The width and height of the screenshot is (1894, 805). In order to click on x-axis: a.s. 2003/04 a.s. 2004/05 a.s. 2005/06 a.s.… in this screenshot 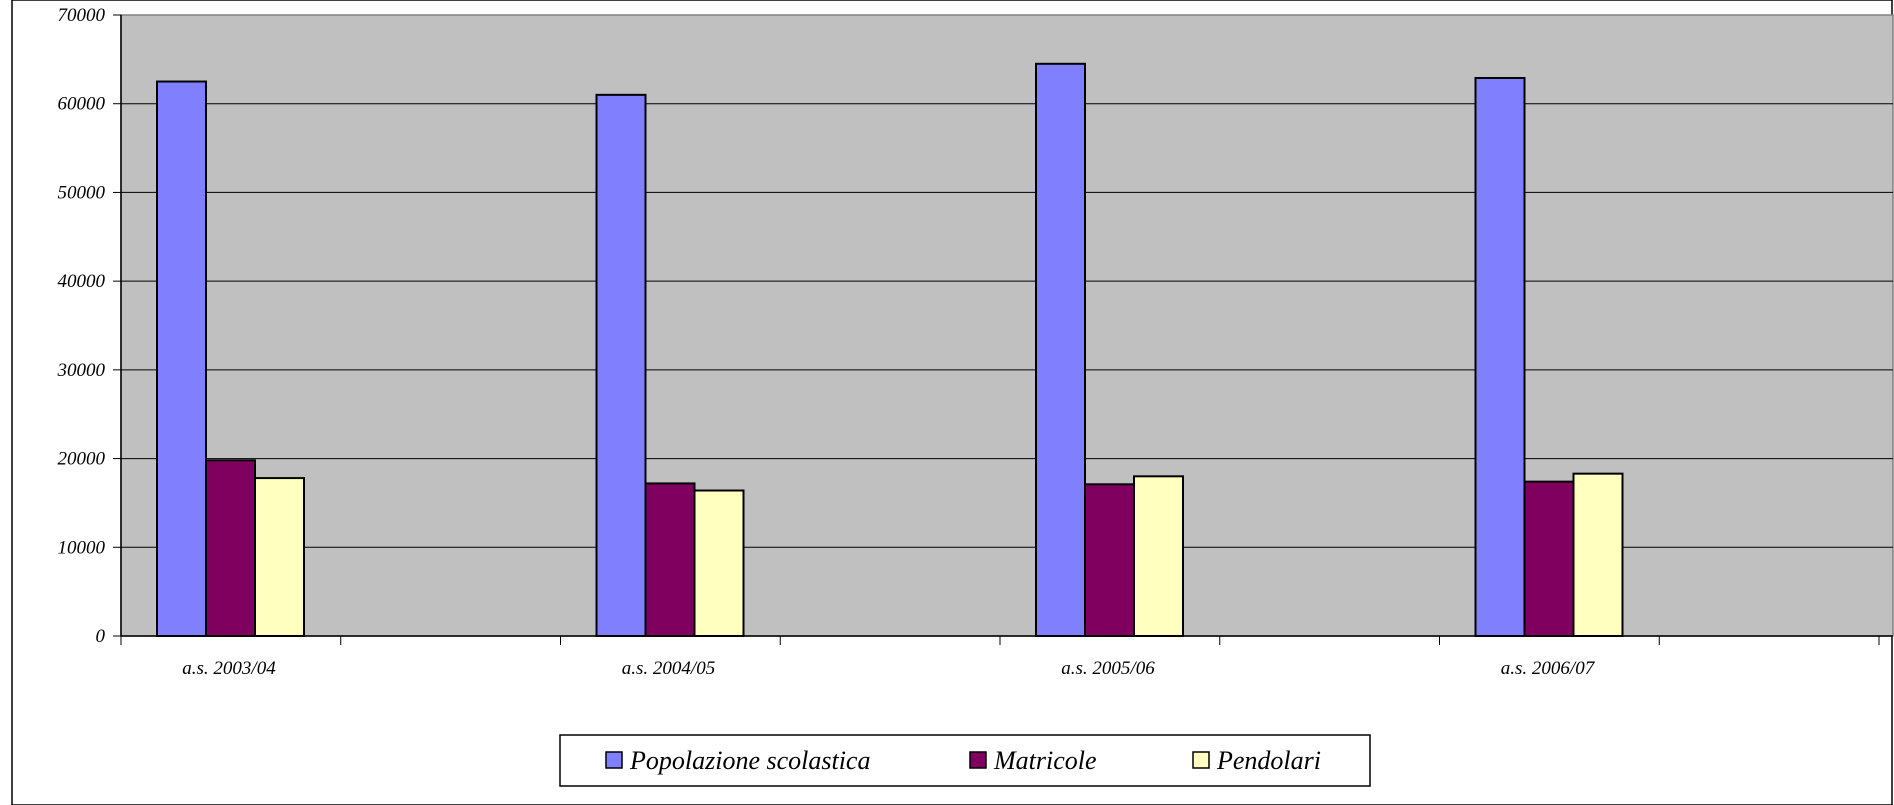, I will do `click(1006, 657)`.